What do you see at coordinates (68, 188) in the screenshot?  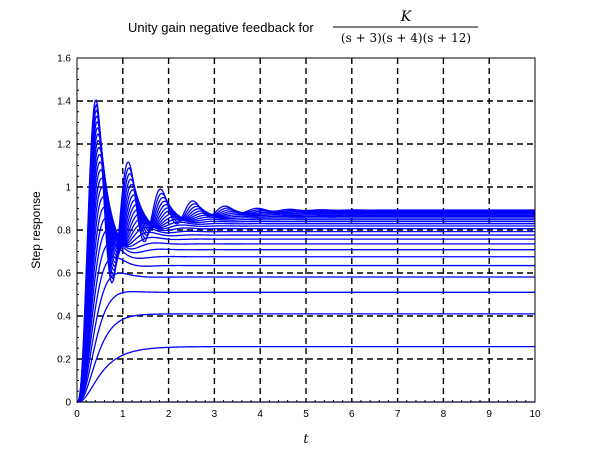 I see `y-tick-label: 1` at bounding box center [68, 188].